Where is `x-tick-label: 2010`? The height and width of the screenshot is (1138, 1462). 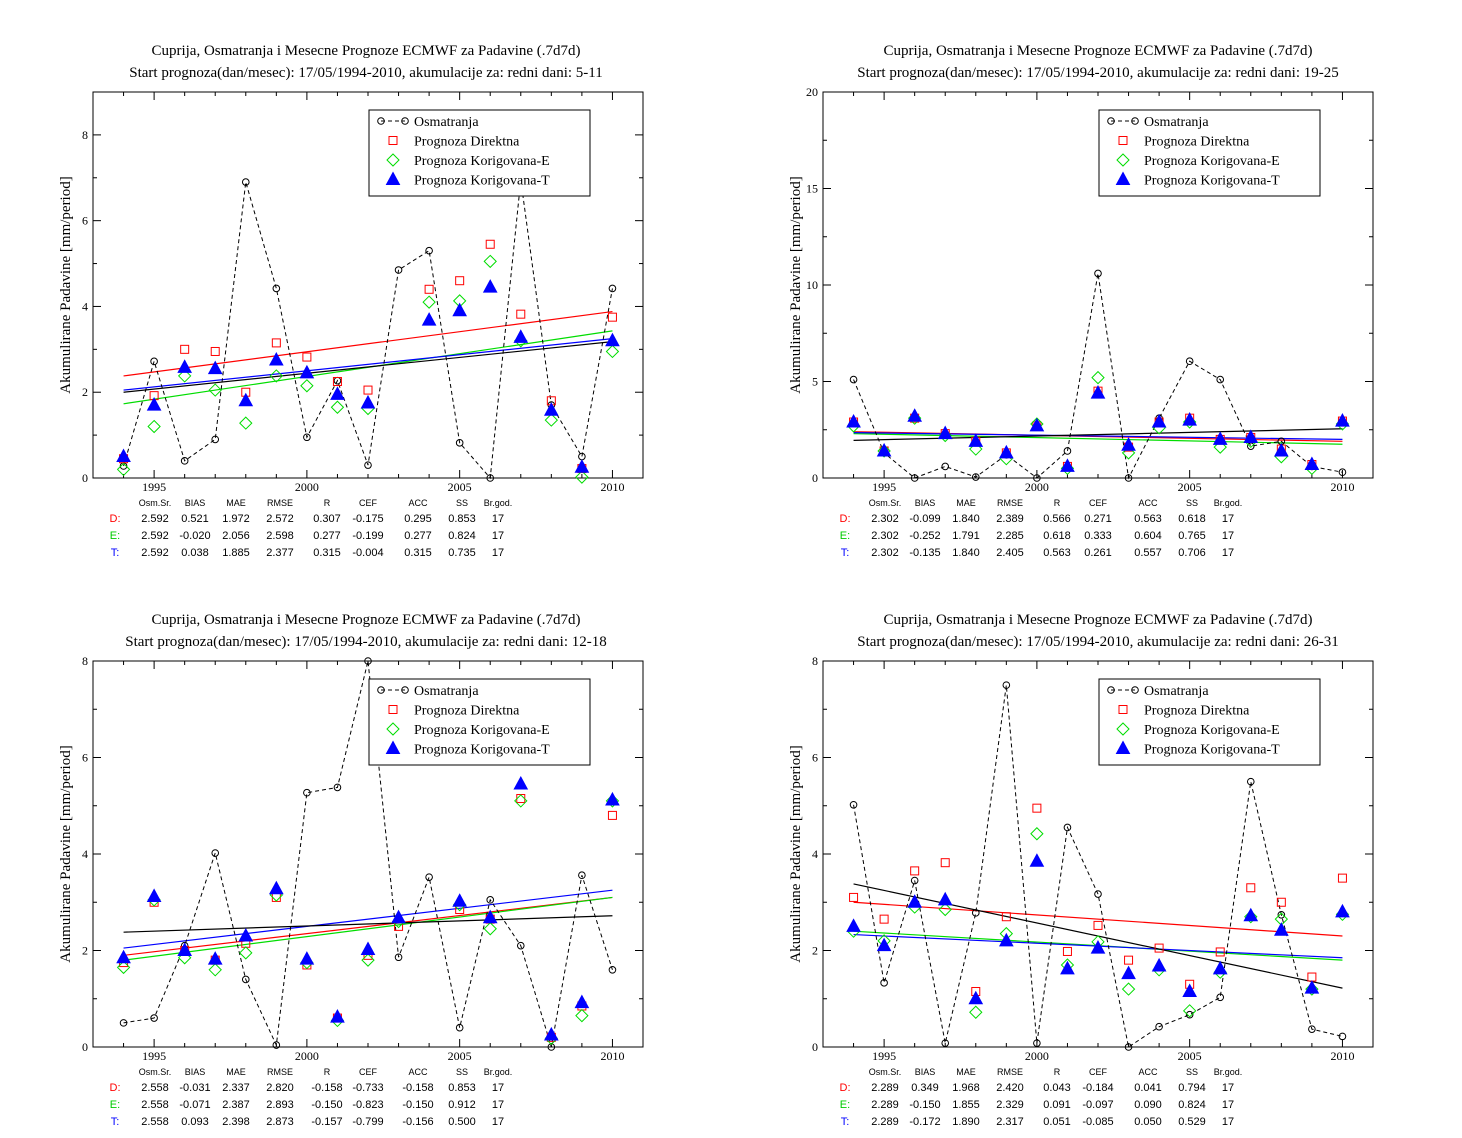 x-tick-label: 2010 is located at coordinates (1342, 1056).